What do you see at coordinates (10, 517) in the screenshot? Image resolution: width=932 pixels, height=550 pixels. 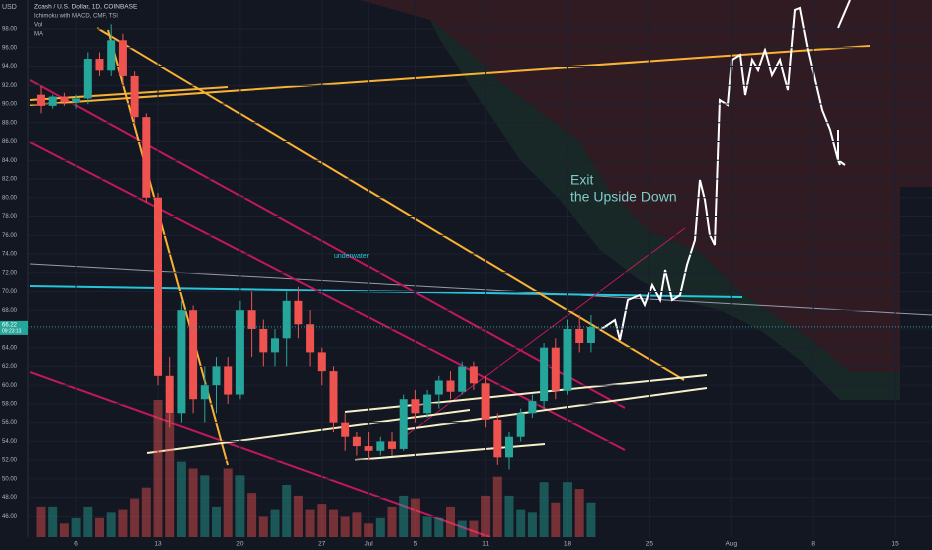 I see `y-tick-label: 46.00` at bounding box center [10, 517].